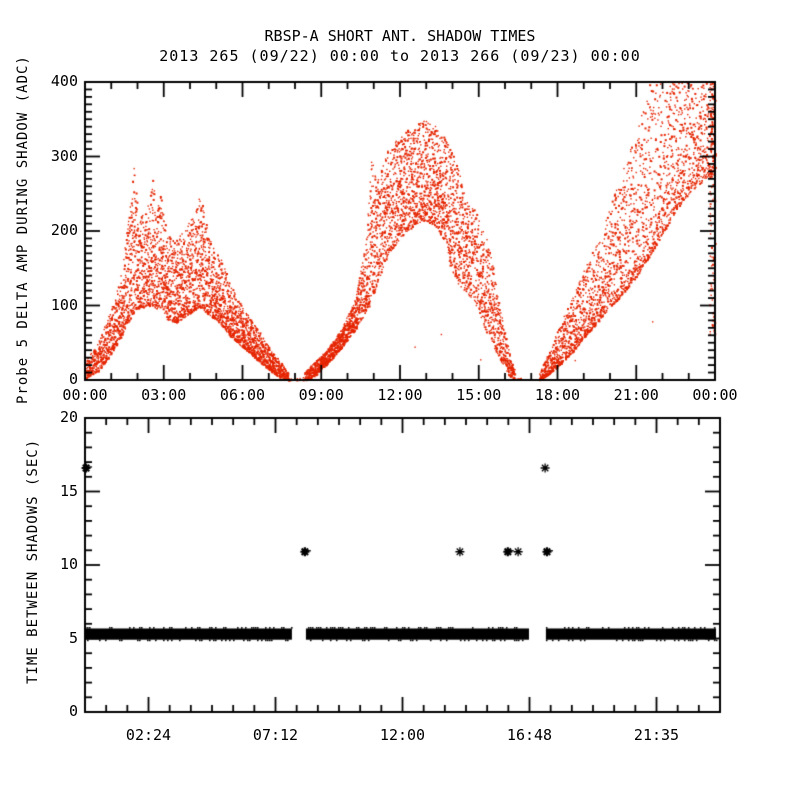  Describe the element at coordinates (656, 735) in the screenshot. I see `bottom-x-tick-label: 21:35` at that location.